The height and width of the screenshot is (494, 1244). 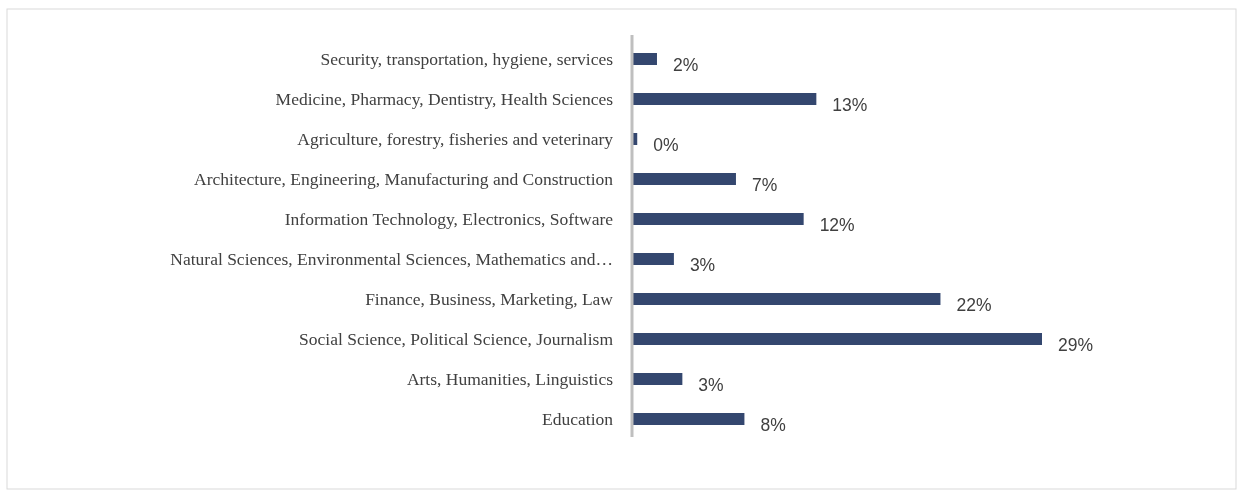 What do you see at coordinates (449, 219) in the screenshot?
I see `y-tick-label: Information Technology, Electronics, Software` at bounding box center [449, 219].